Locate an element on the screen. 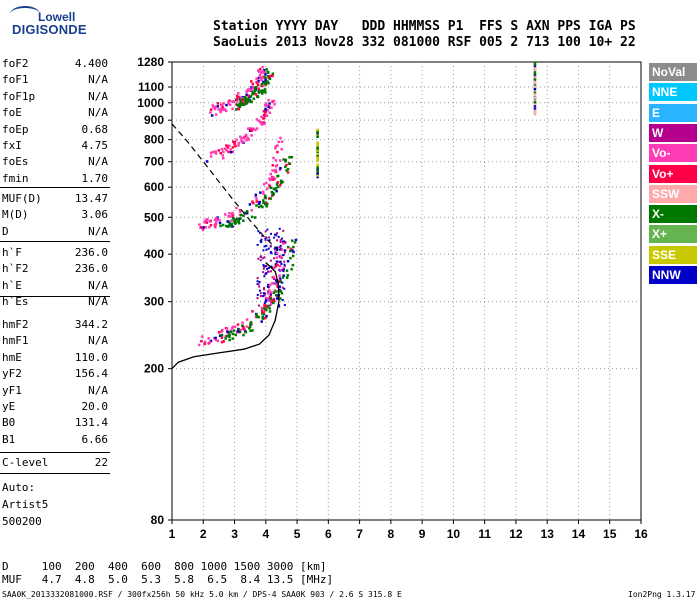 Image resolution: width=700 pixels, height=600 pixels. param-row: foE N/A is located at coordinates (55, 114).